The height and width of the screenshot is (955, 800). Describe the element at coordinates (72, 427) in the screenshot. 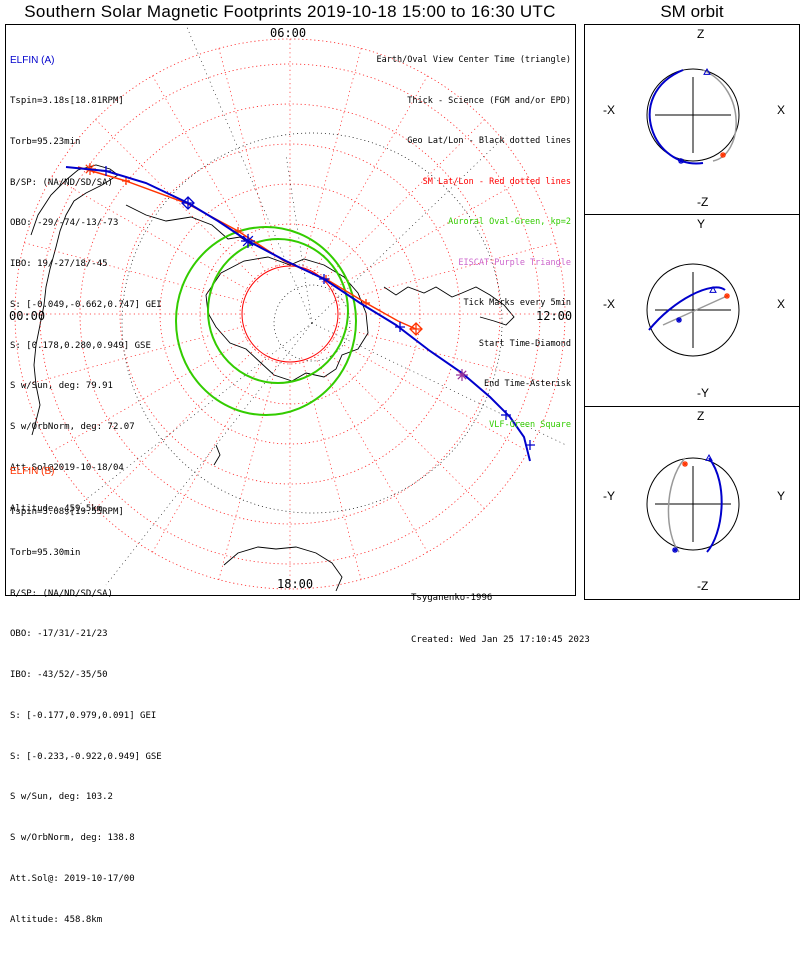

I see `elfin-a-line: S w/OrbNorm, deg: 72.07` at that location.